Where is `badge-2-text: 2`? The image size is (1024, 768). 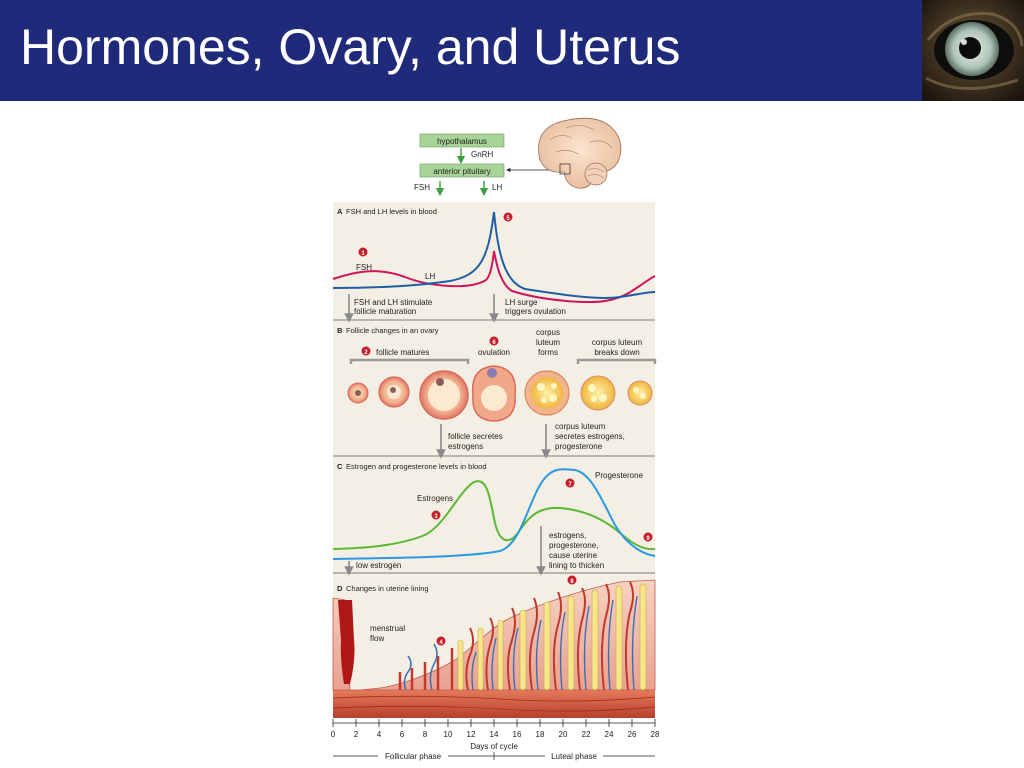 badge-2-text: 2 is located at coordinates (366, 353).